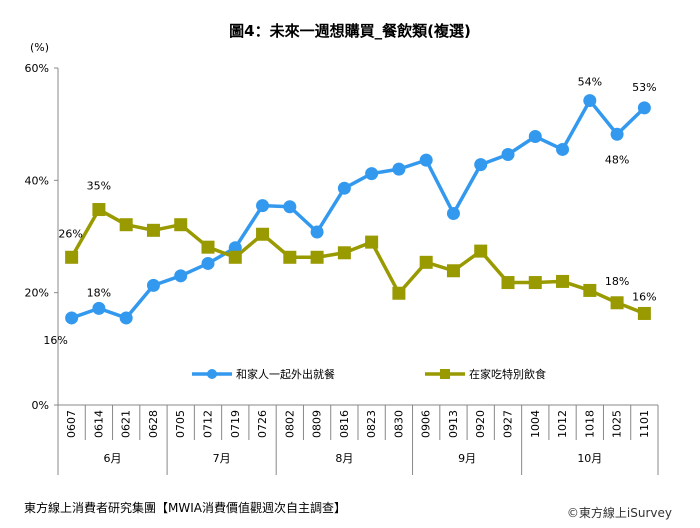  I want to click on month-label: 8月, so click(344, 458).